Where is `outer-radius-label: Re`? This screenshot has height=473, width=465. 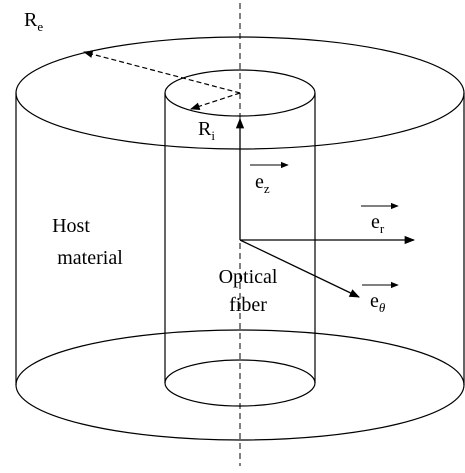 outer-radius-label: Re is located at coordinates (33, 21).